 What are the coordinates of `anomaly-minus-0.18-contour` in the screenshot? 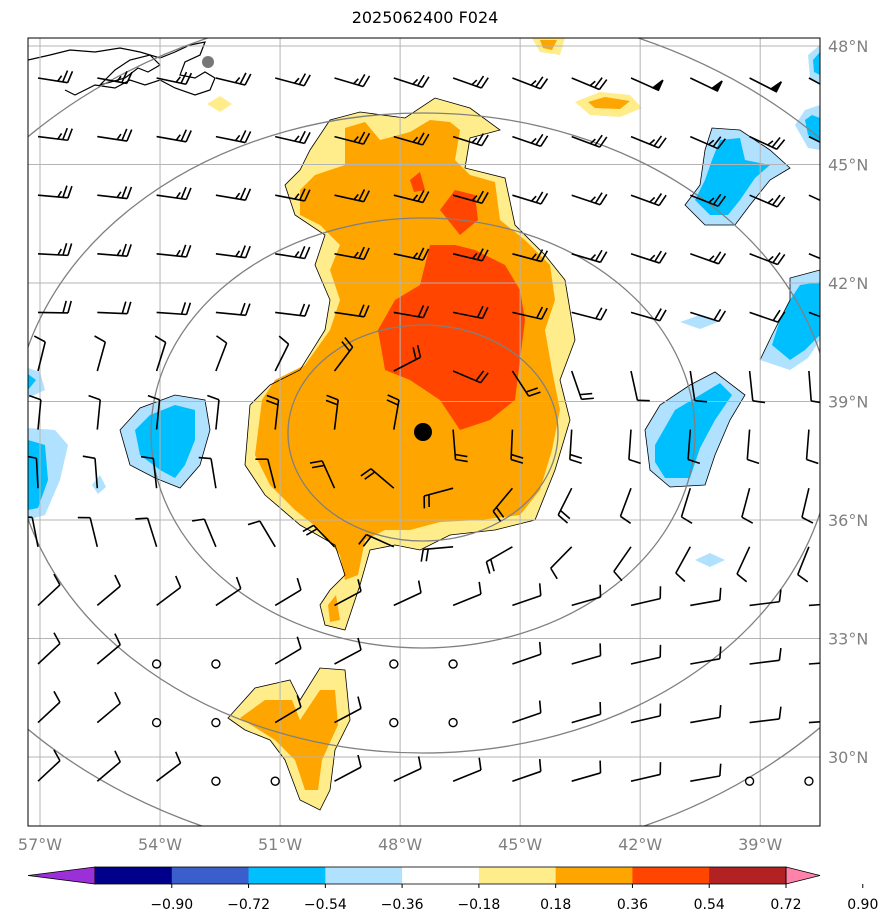 It's located at (699, 322).